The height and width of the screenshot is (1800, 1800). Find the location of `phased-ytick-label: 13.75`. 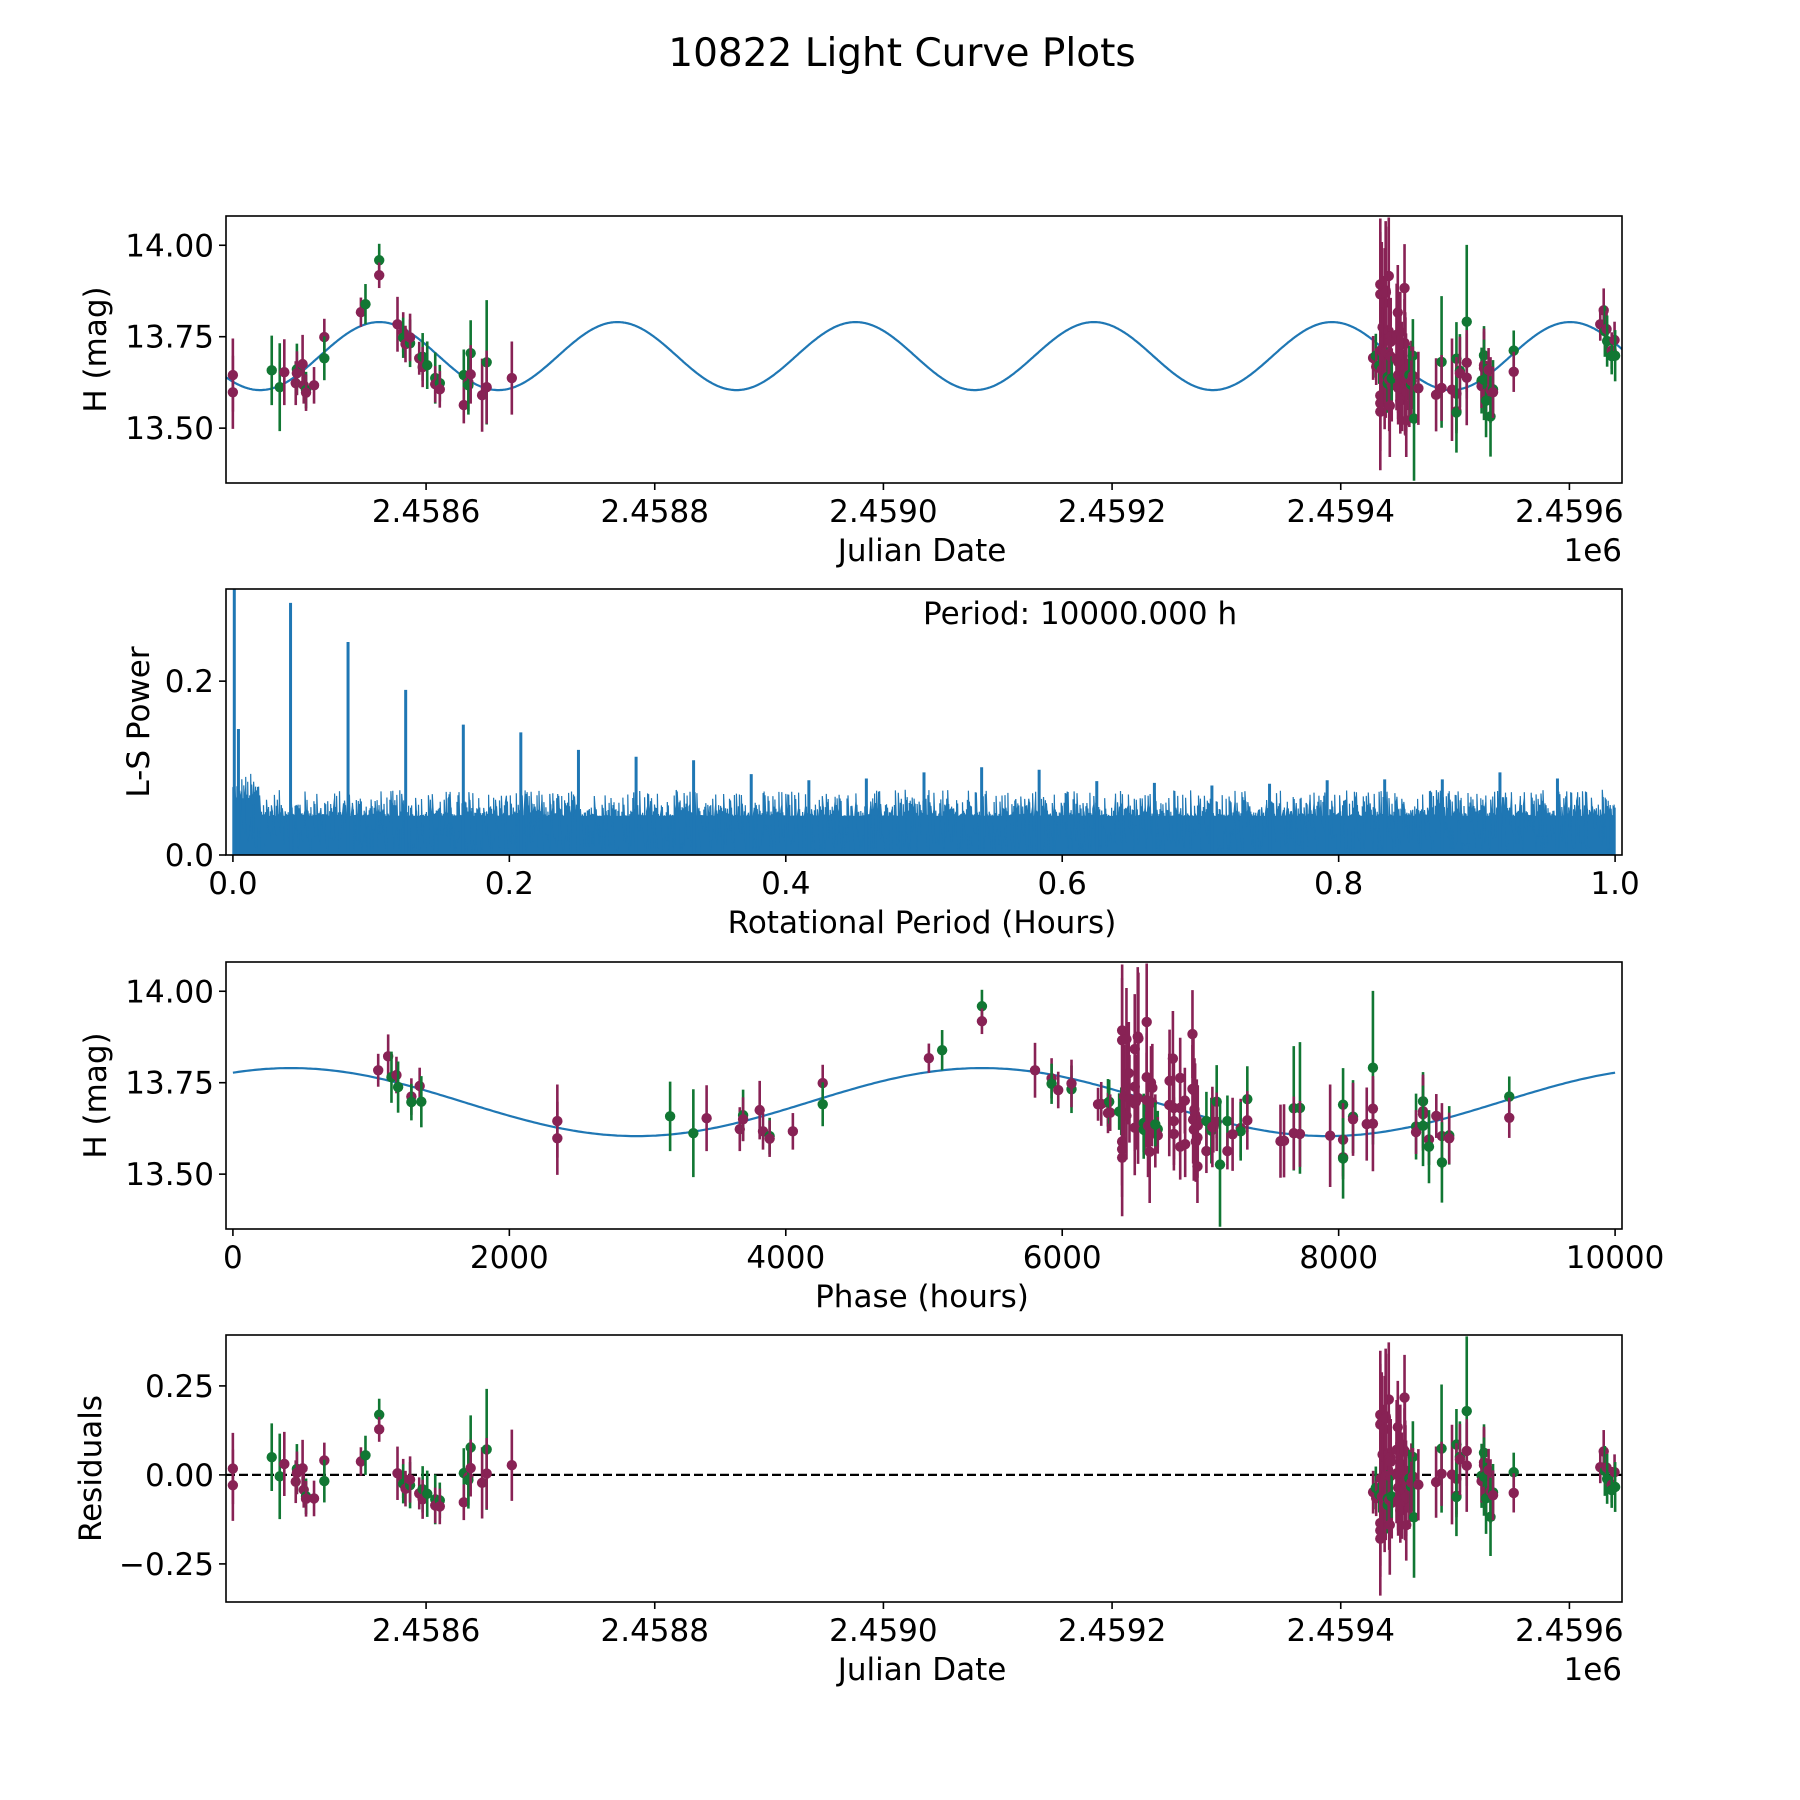

phased-ytick-label: 13.75 is located at coordinates (169, 1084).